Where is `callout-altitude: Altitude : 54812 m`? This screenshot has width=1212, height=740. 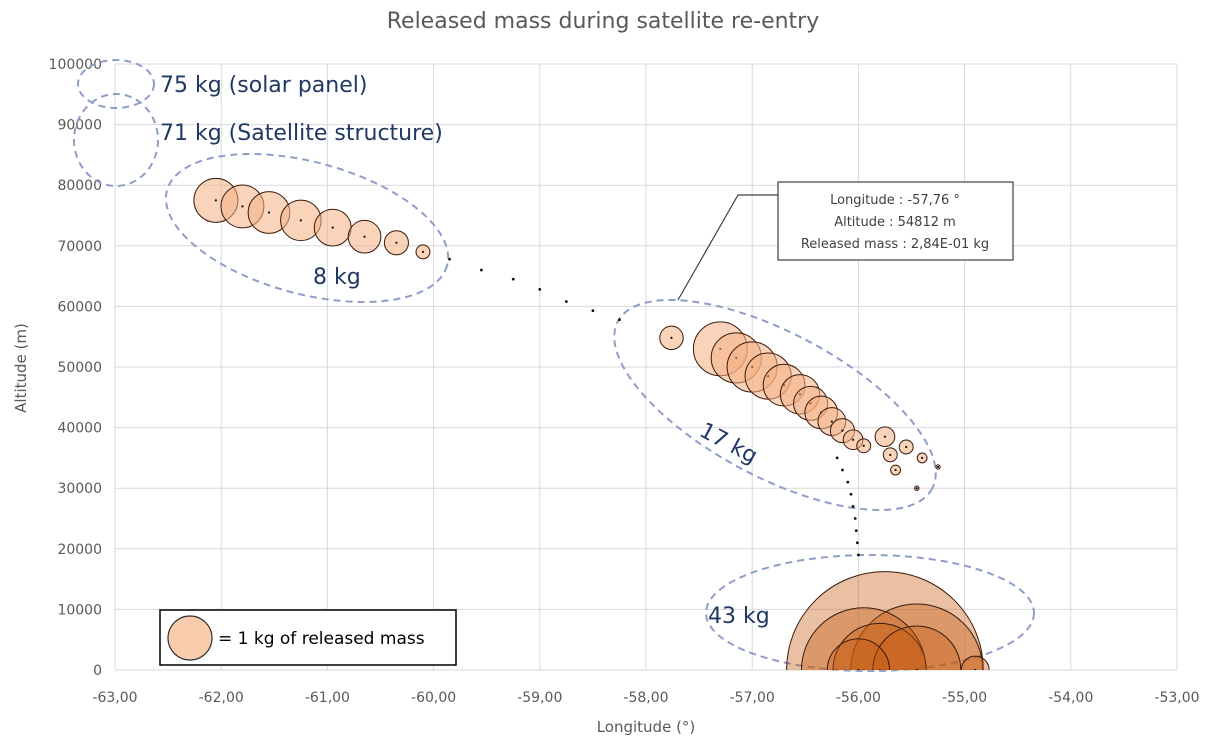
callout-altitude: Altitude : 54812 m is located at coordinates (895, 222).